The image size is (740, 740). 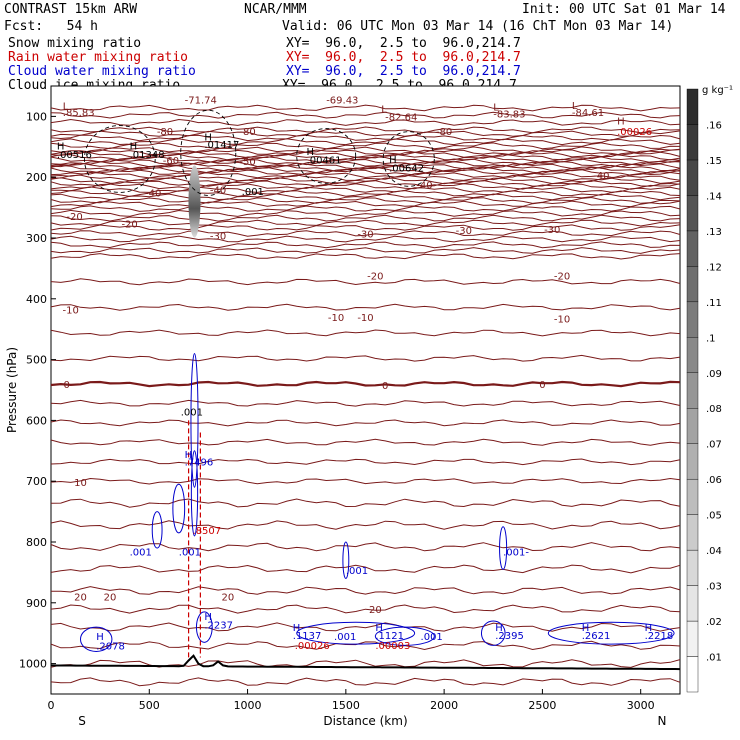 What do you see at coordinates (444, 705) in the screenshot?
I see `x-tick-label: 2000` at bounding box center [444, 705].